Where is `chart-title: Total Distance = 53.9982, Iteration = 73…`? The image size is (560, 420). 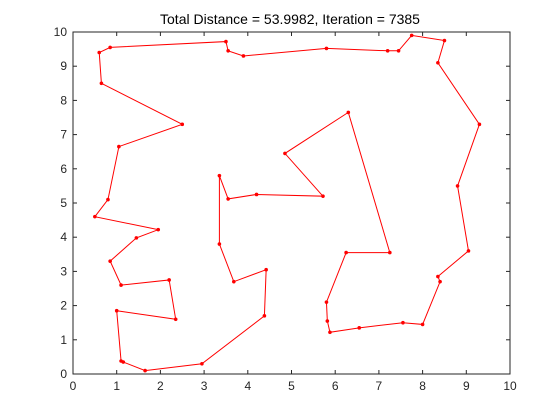 chart-title: Total Distance = 53.9982, Iteration = 73… is located at coordinates (290, 19).